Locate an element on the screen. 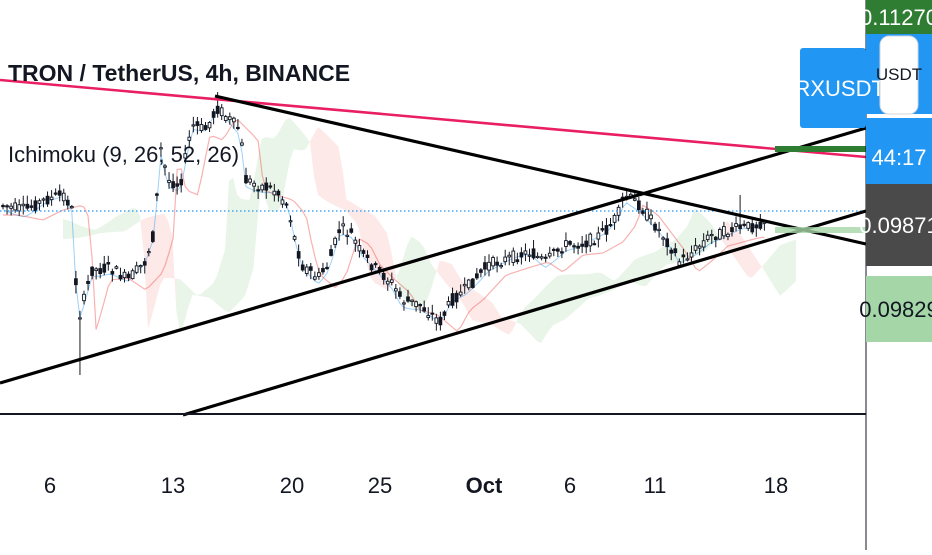  symbol-tag: TRXUSDT is located at coordinates (833, 88).